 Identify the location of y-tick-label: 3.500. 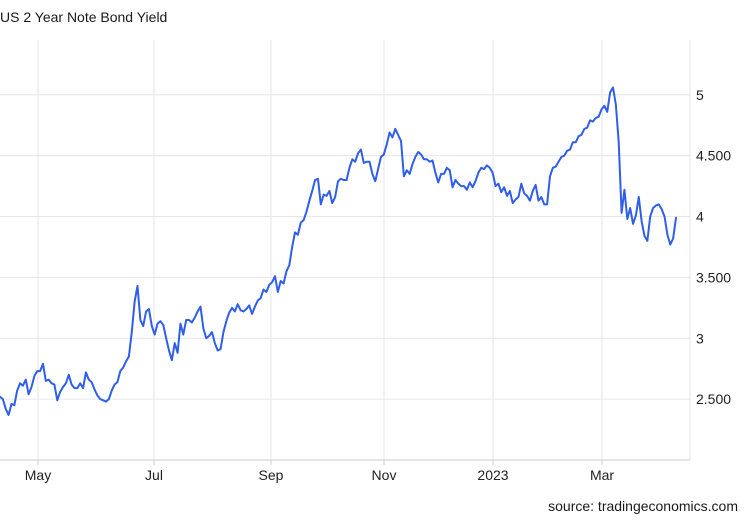
(713, 277).